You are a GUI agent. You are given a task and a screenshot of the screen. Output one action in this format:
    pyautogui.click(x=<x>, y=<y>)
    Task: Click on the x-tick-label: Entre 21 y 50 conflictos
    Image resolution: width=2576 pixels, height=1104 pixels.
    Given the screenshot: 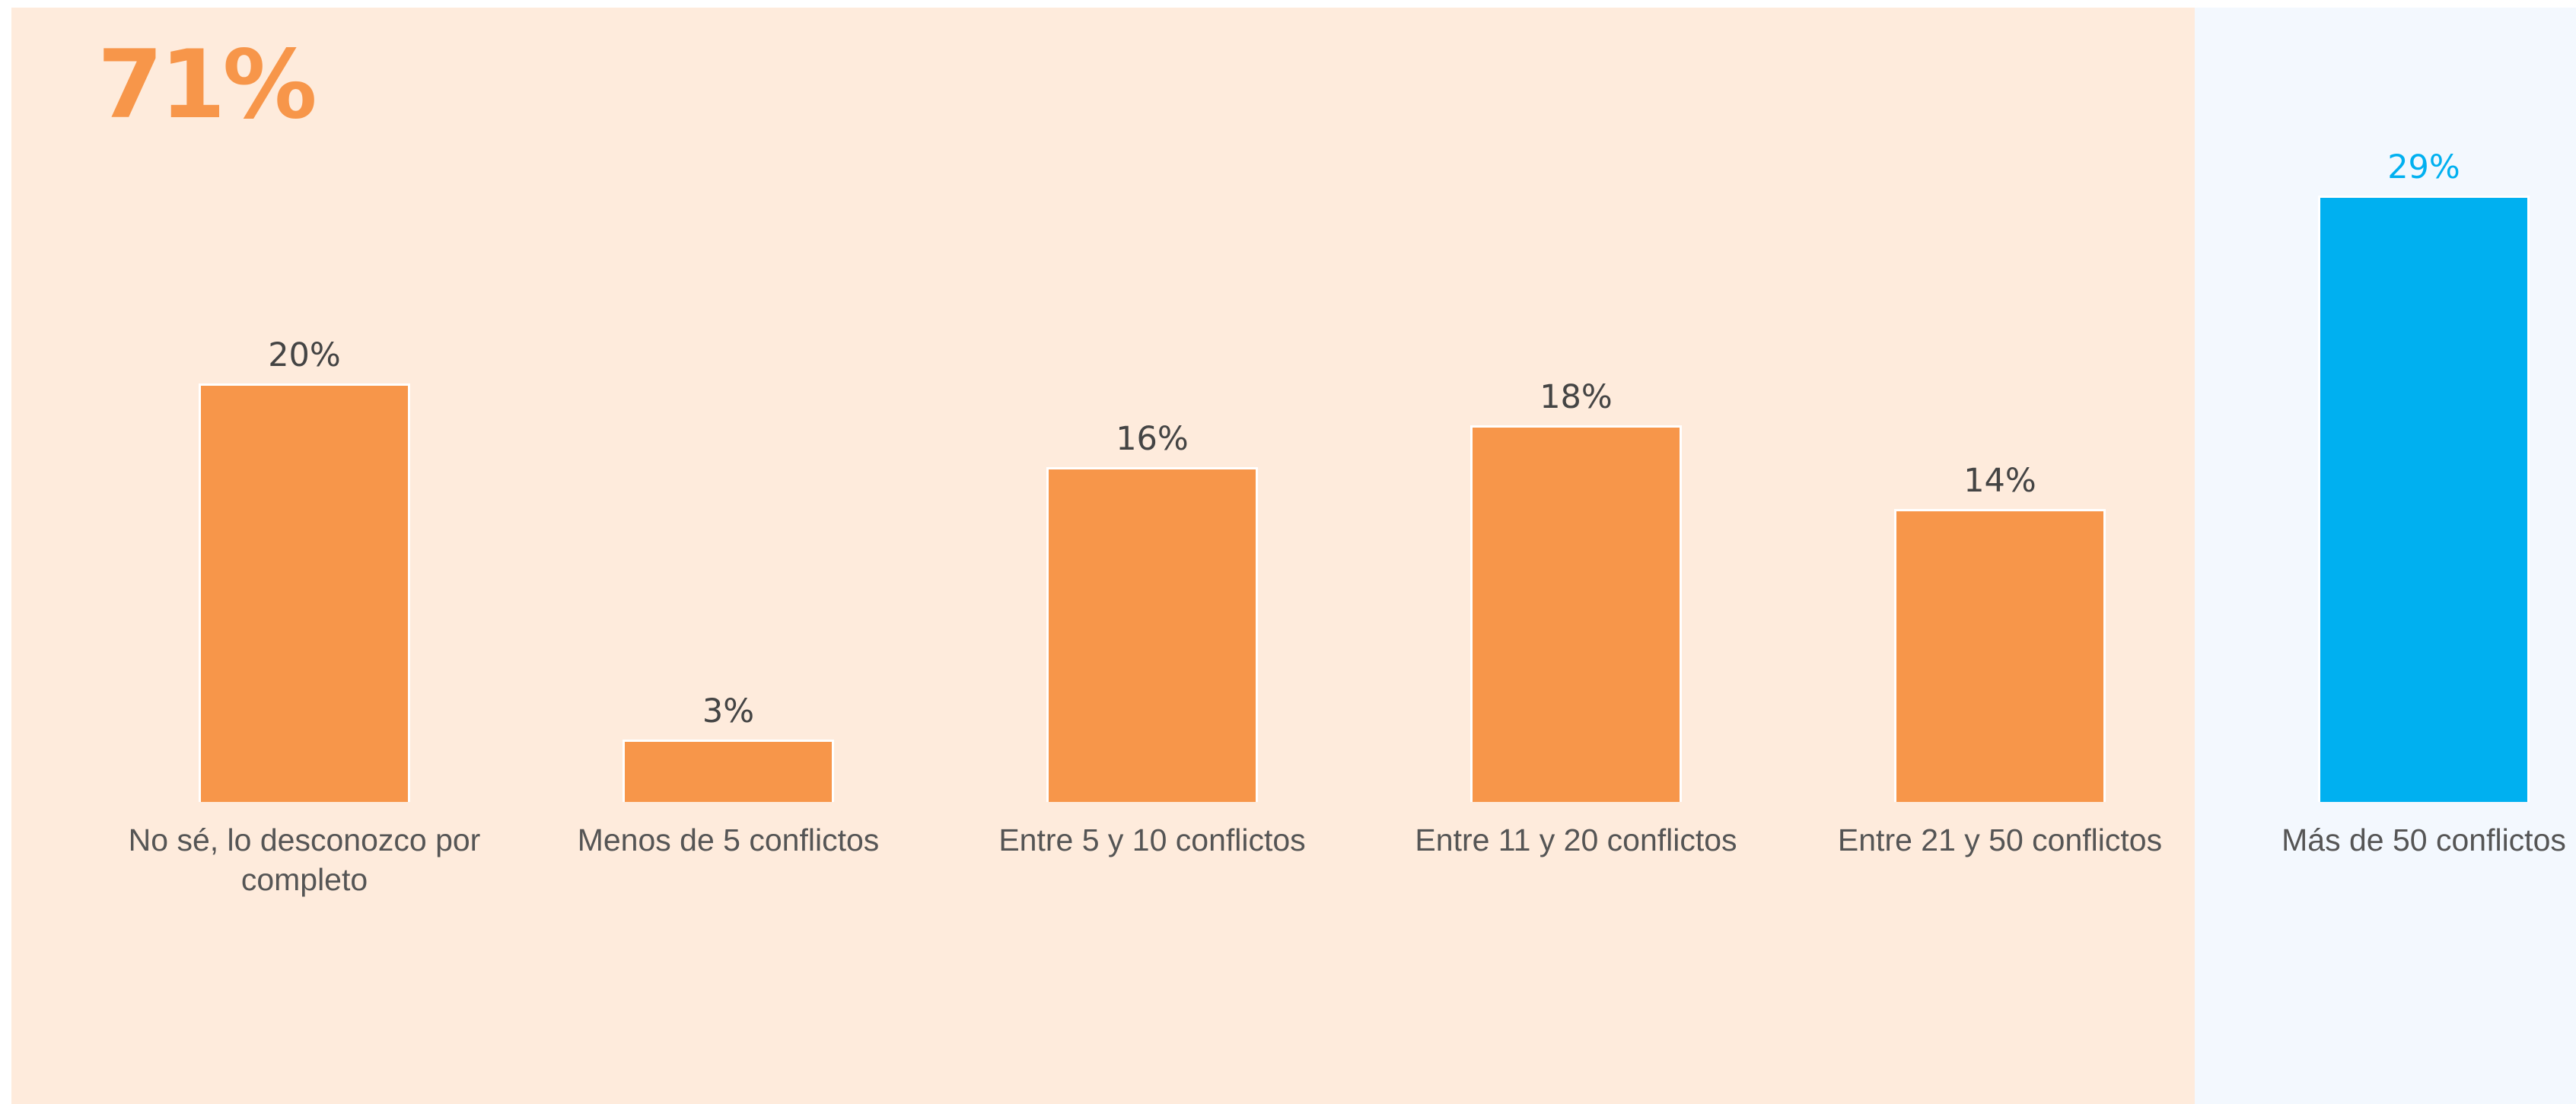 What is the action you would take?
    pyautogui.click(x=2000, y=839)
    